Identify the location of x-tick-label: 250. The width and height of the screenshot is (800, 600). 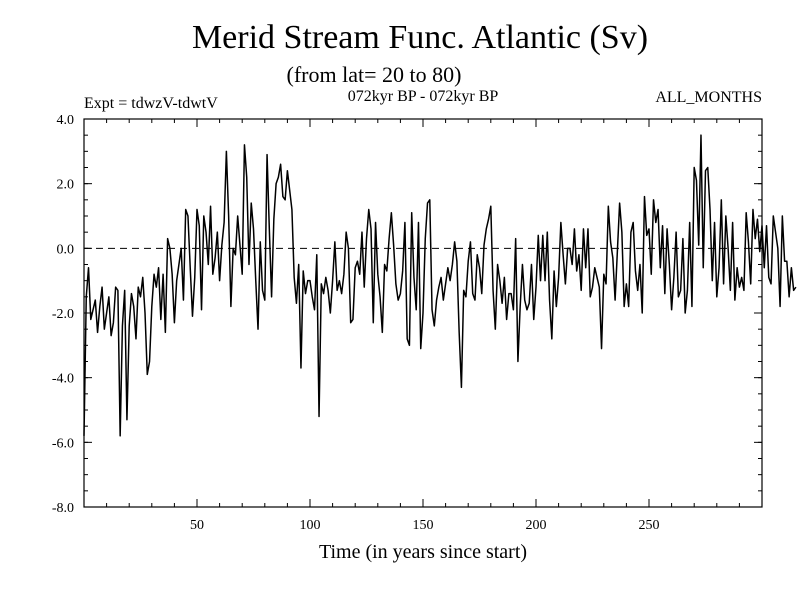
(649, 525).